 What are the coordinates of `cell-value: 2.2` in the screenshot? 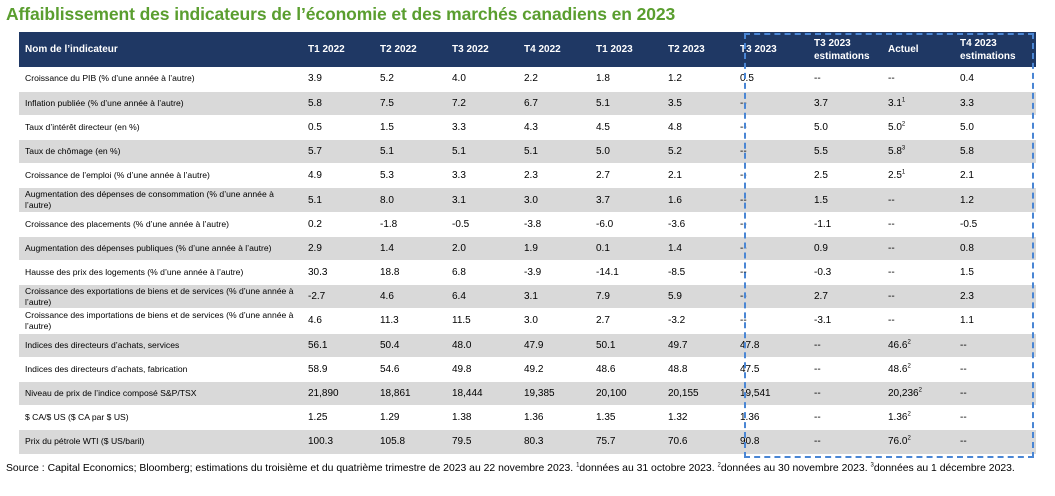 It's located at (531, 79).